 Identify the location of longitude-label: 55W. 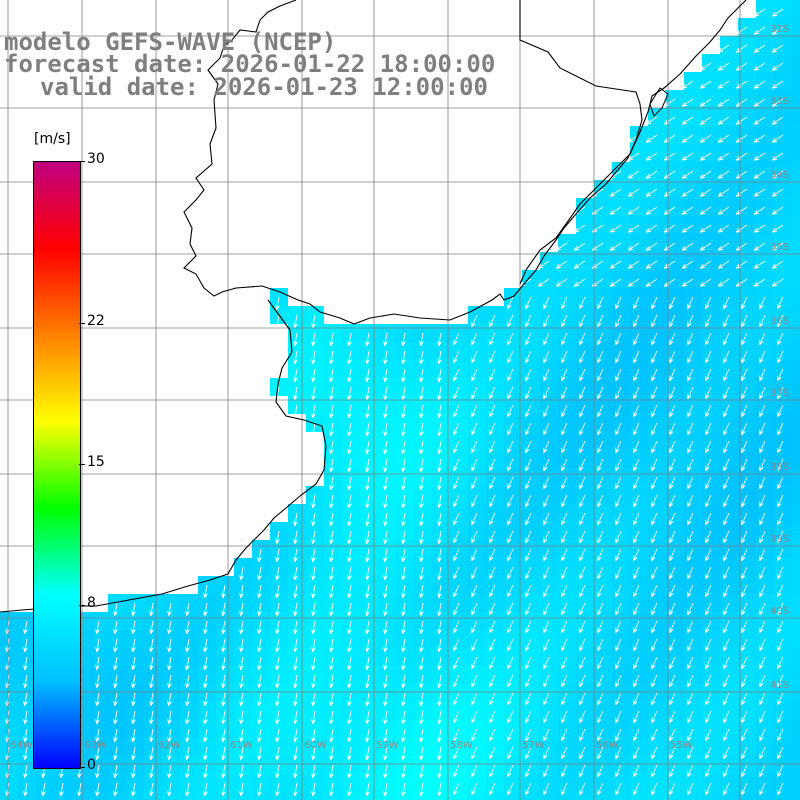
(681, 745).